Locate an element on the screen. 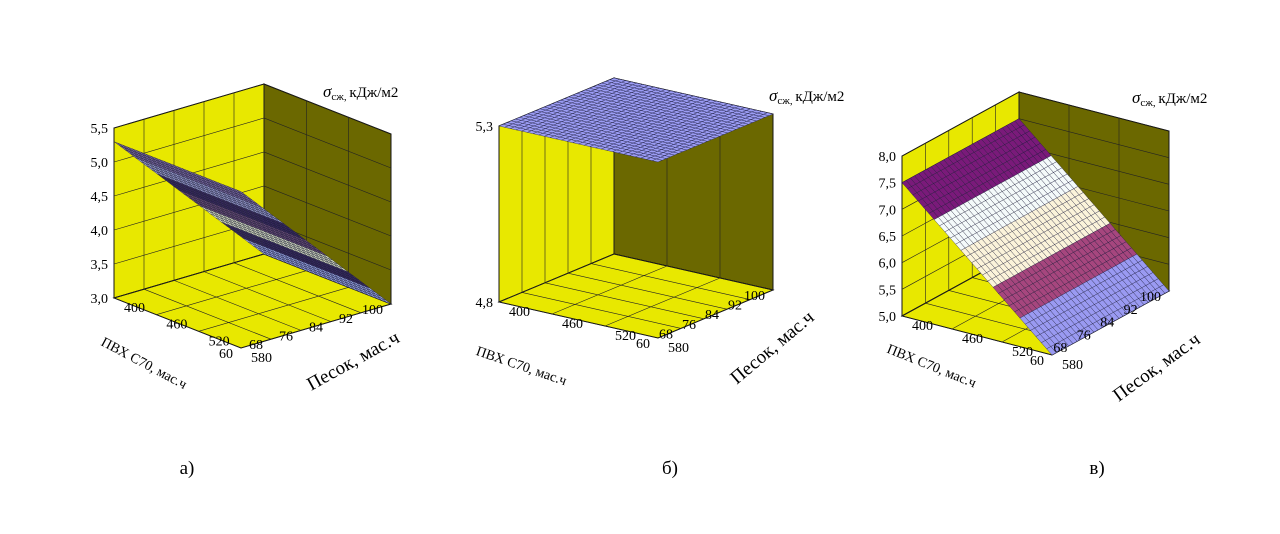  panel-caption: б) is located at coordinates (670, 468).